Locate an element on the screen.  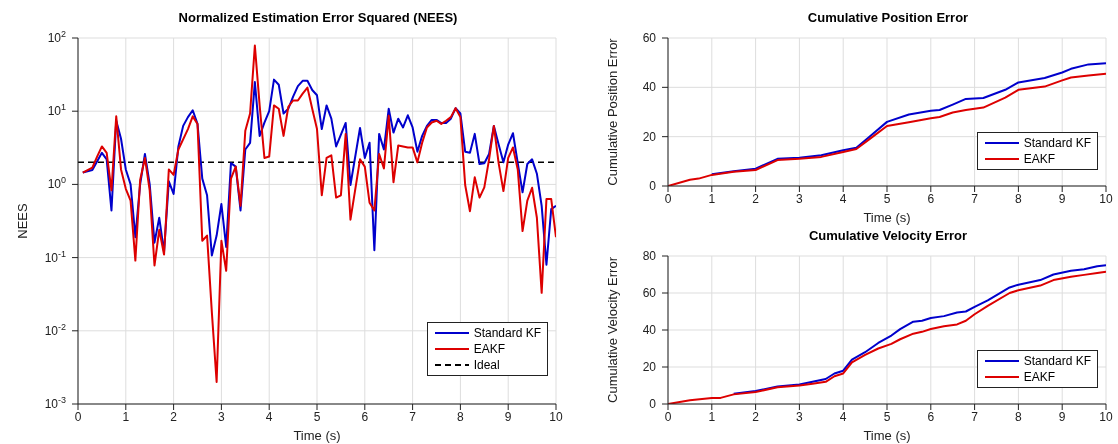
line-series is located at coordinates (908, 119).